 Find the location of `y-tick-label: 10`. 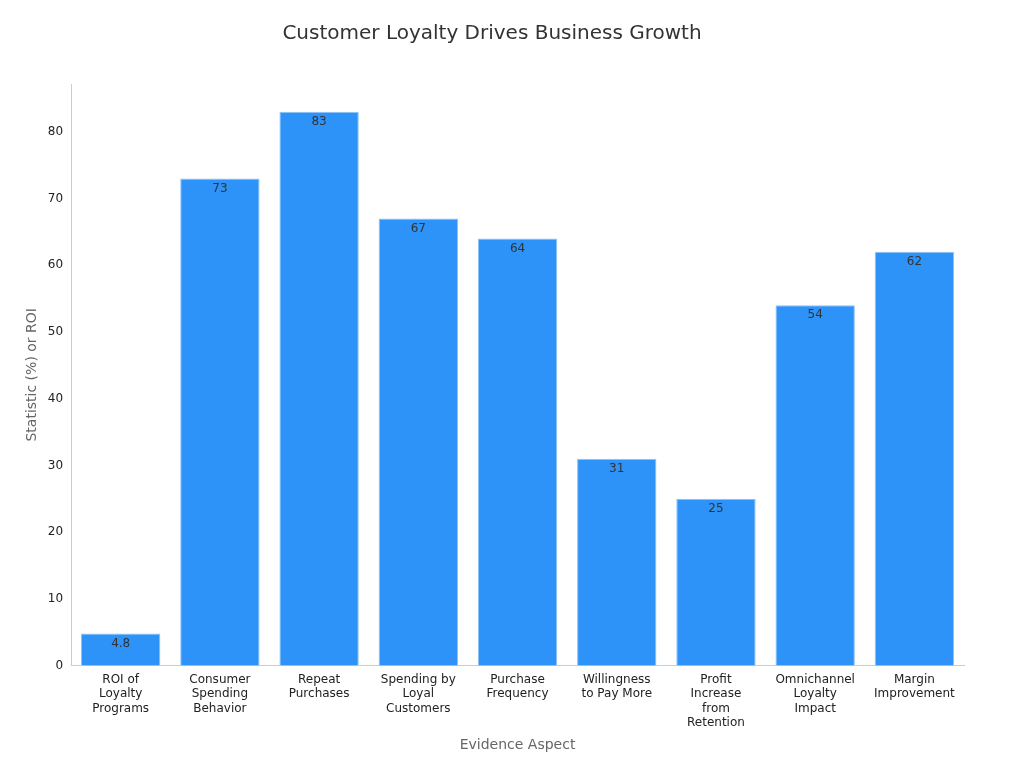

y-tick-label: 10 is located at coordinates (55, 597).